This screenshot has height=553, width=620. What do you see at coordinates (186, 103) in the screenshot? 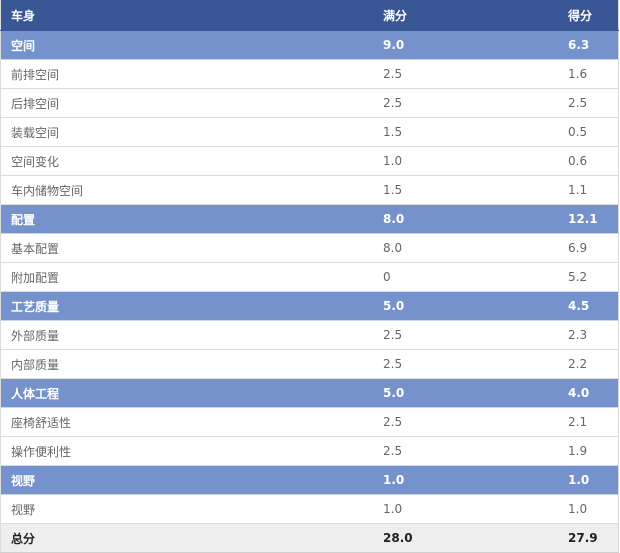
I see `row-name: 后排空间` at bounding box center [186, 103].